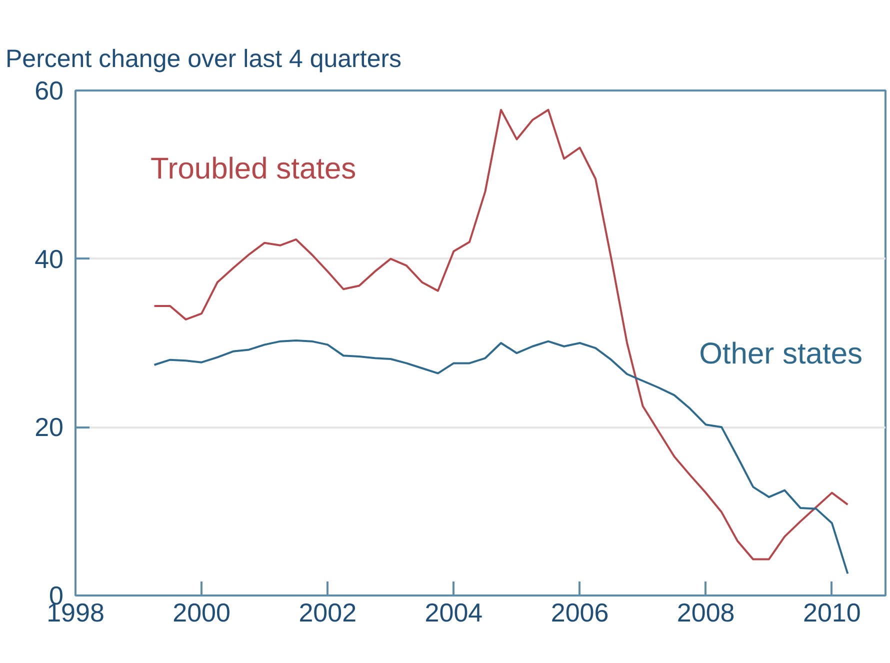 The height and width of the screenshot is (663, 890). What do you see at coordinates (49, 427) in the screenshot?
I see `y-tick-label: 20` at bounding box center [49, 427].